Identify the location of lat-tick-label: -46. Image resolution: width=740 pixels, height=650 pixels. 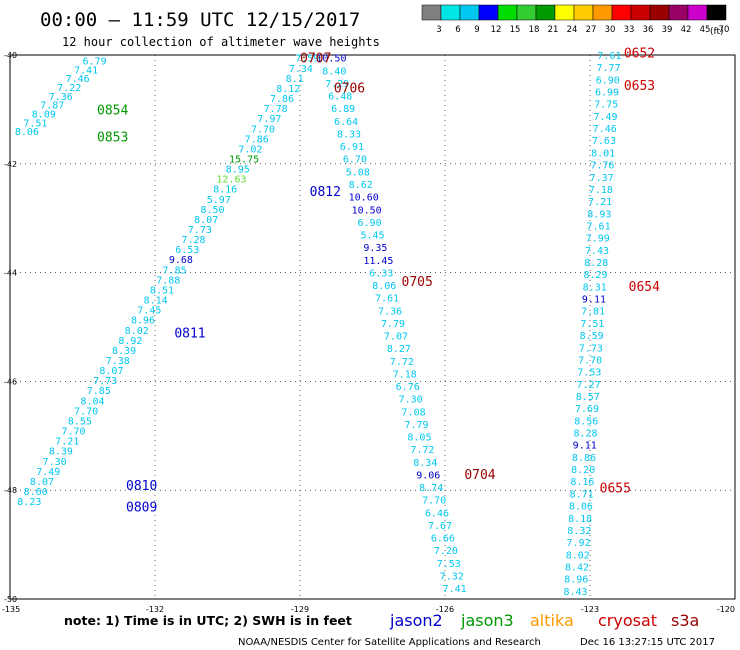
(10, 381).